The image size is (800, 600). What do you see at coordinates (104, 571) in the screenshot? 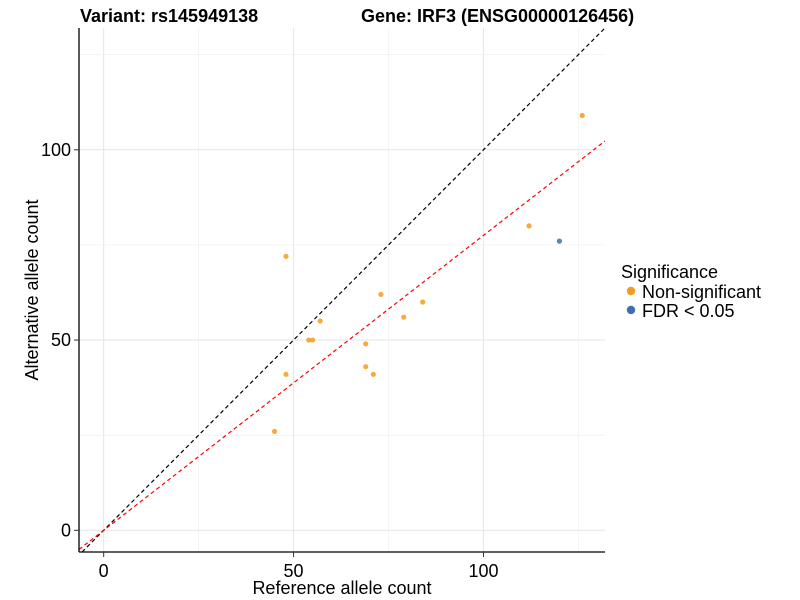
I see `x-tick-label: 0` at bounding box center [104, 571].